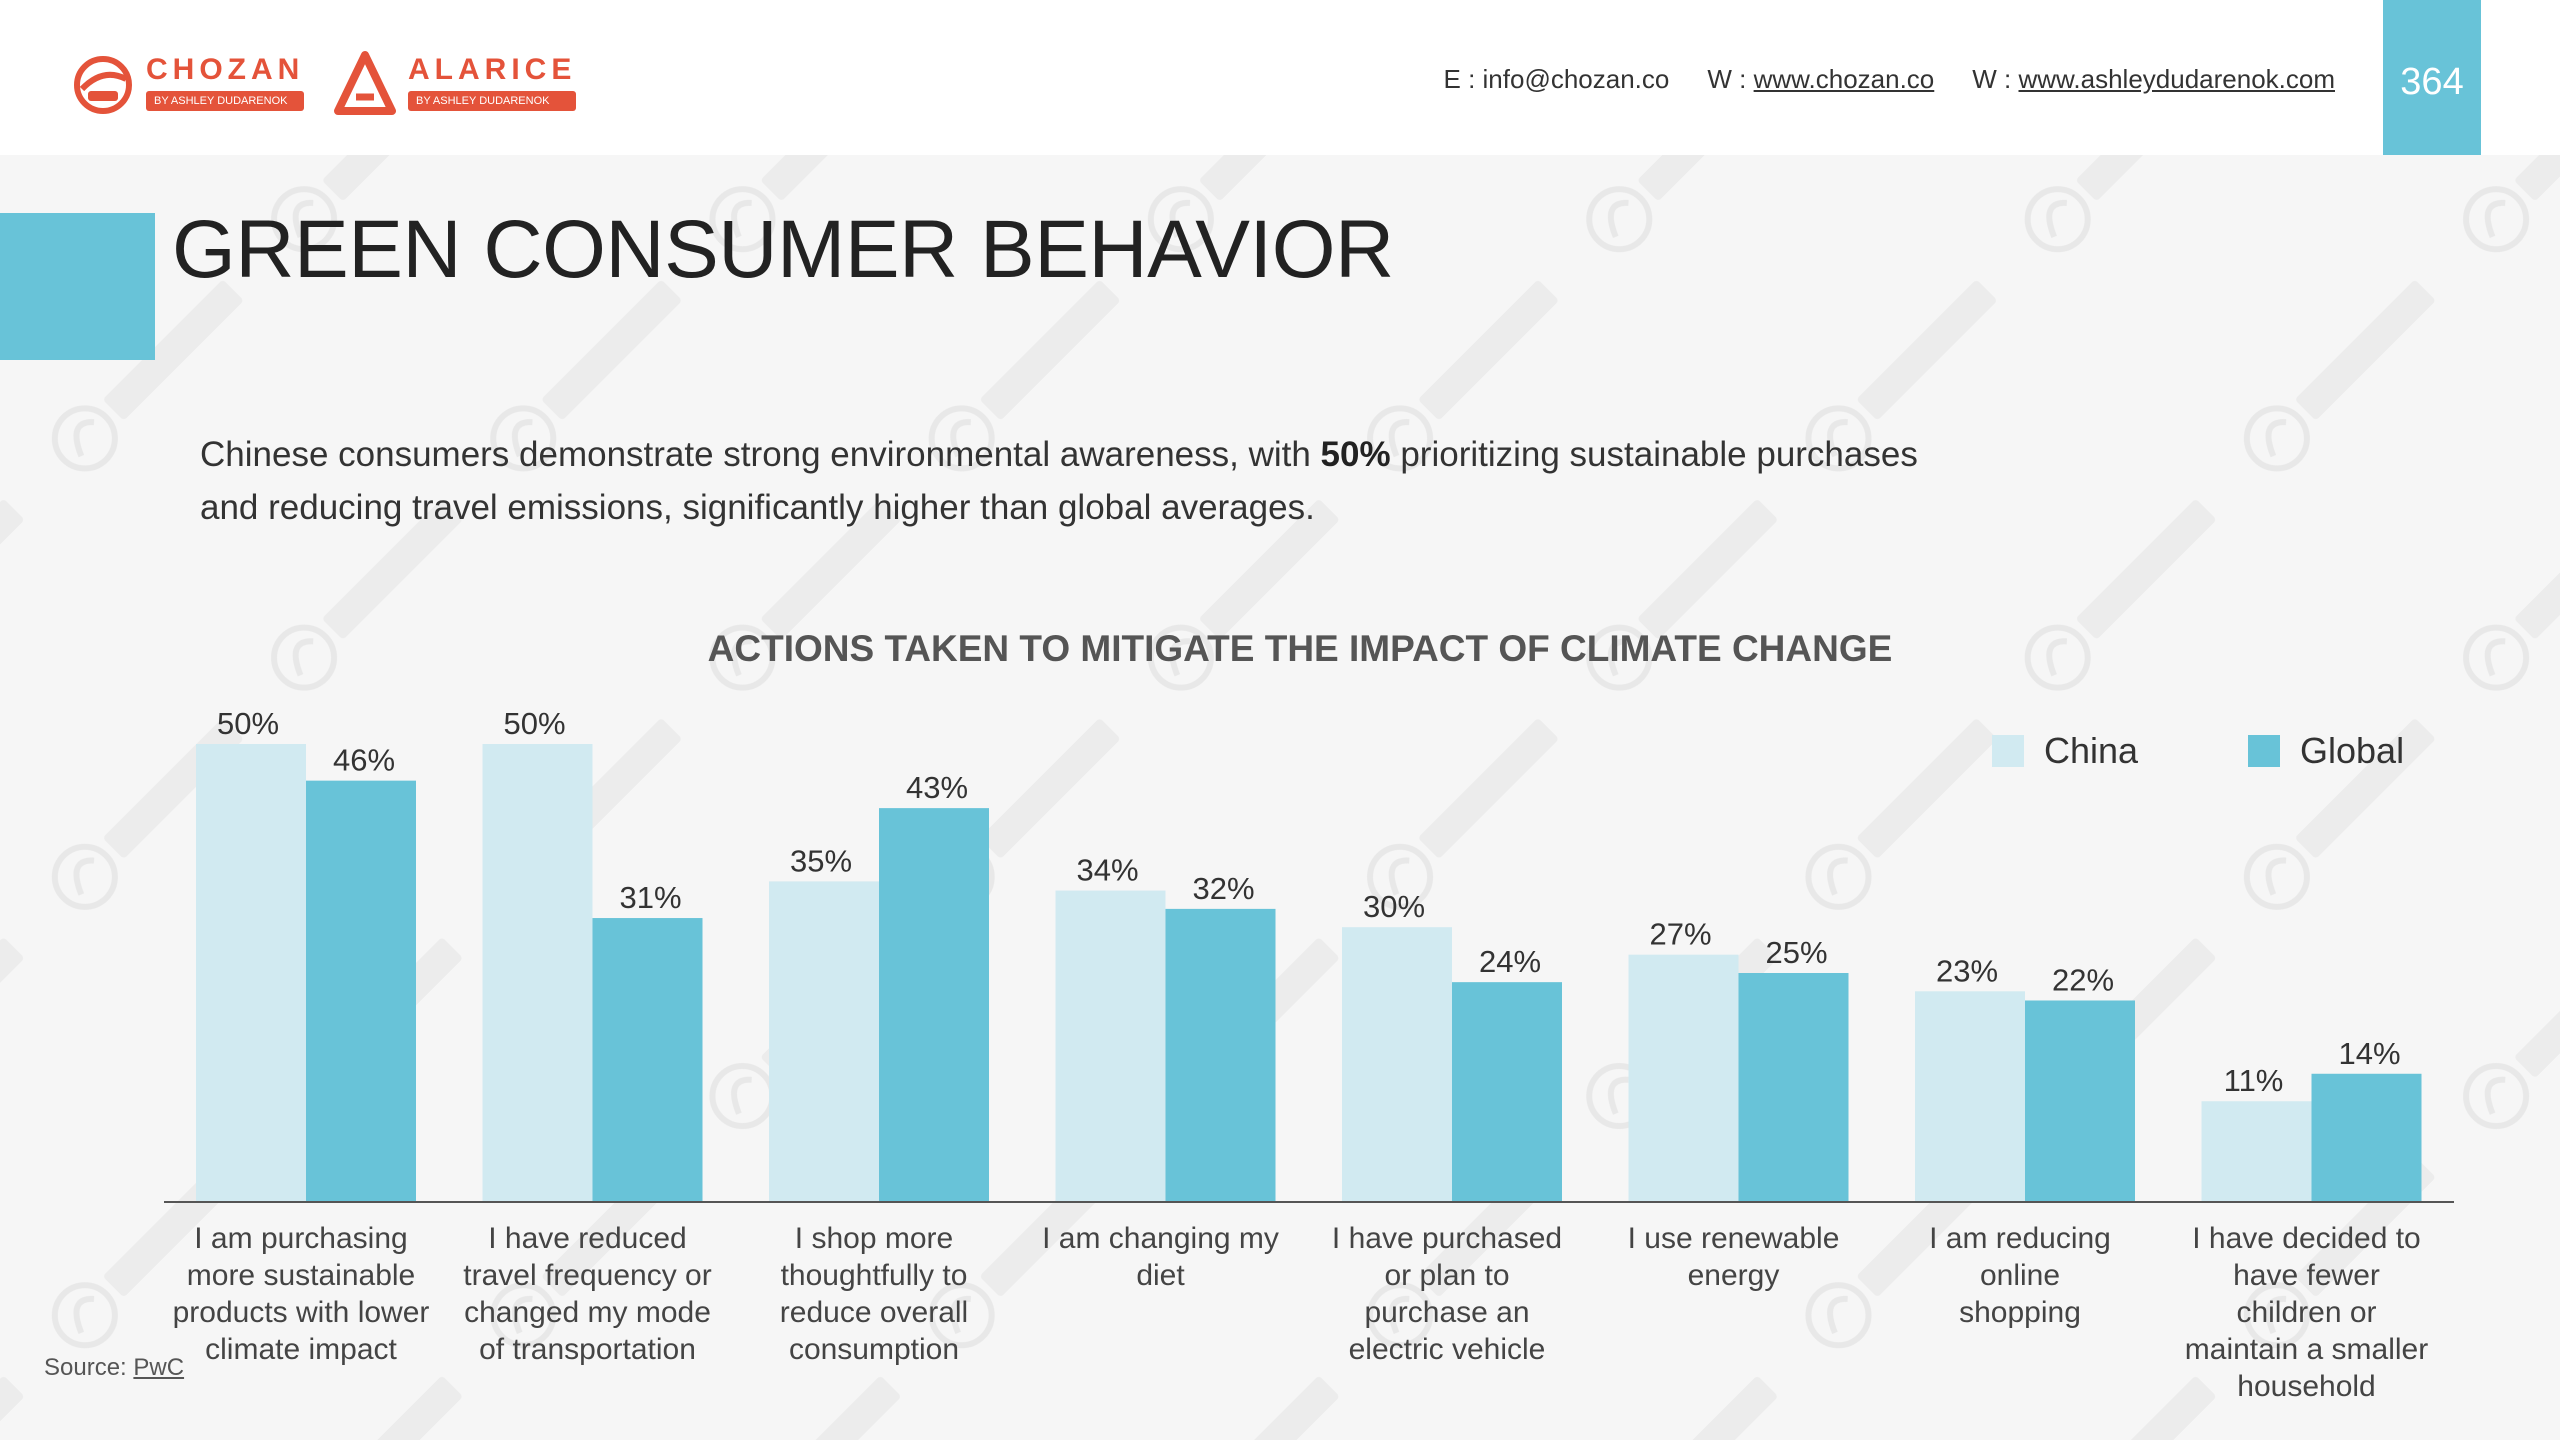  I want to click on x-tick-label-5-line-4: electric vehicle, so click(1447, 1349).